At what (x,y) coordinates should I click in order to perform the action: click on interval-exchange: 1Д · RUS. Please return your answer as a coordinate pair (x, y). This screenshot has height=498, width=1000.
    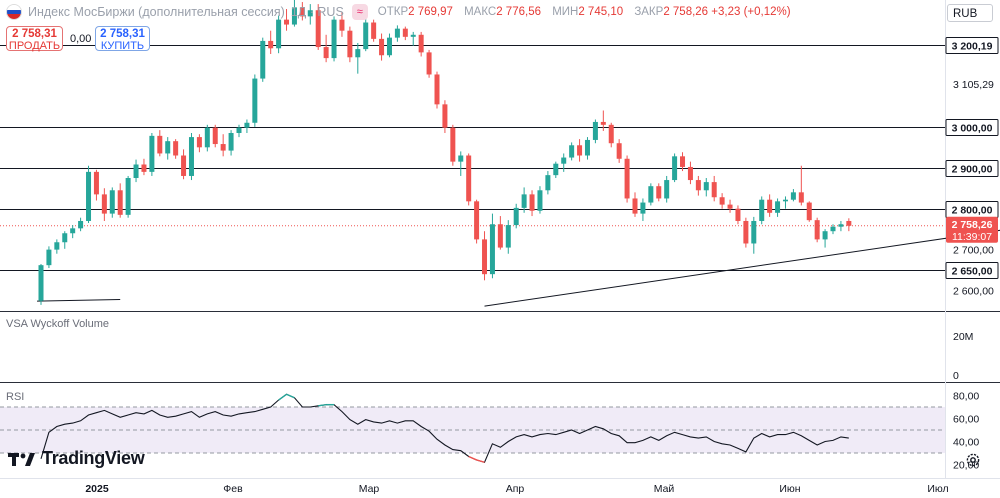
    Looking at the image, I should click on (317, 12).